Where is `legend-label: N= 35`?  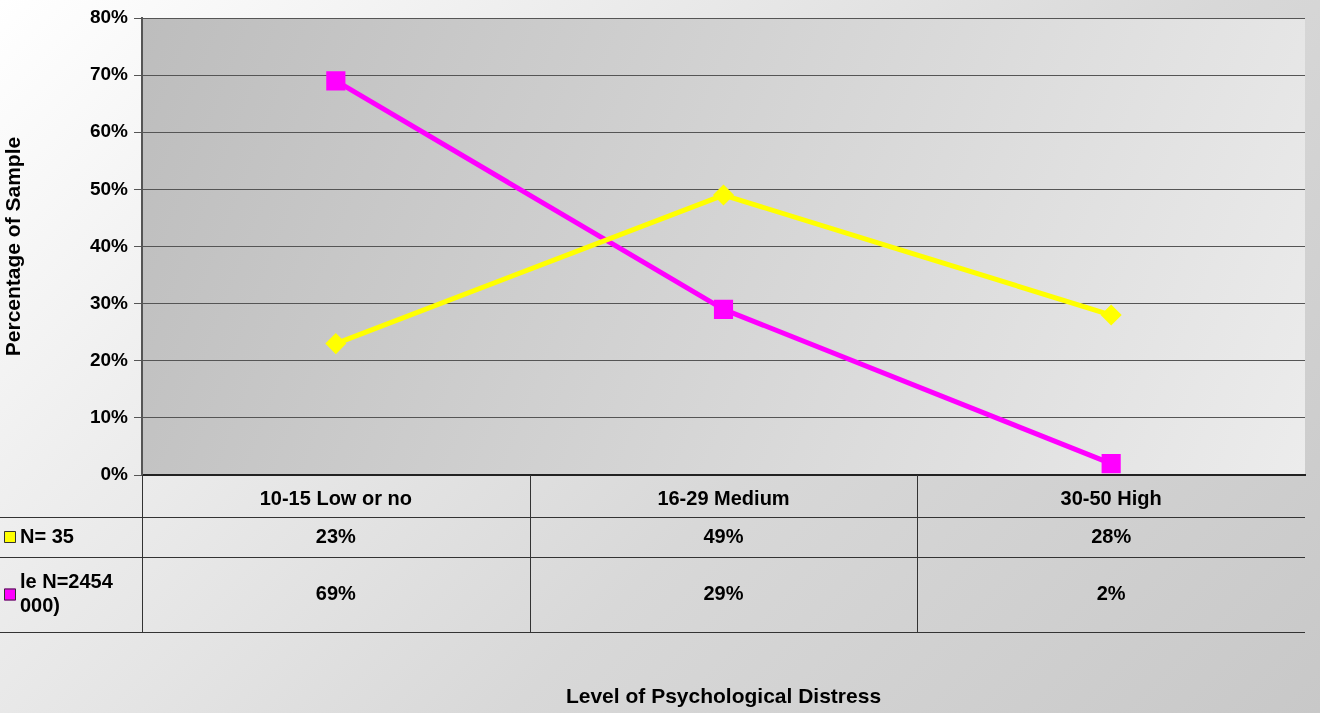
legend-label: N= 35 is located at coordinates (47, 535).